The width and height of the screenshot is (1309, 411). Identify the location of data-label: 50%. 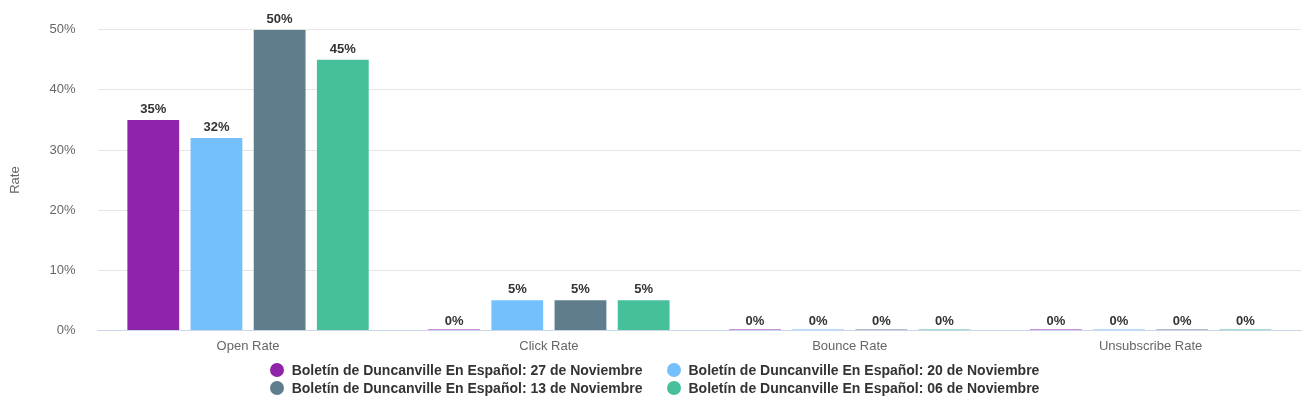
(280, 18).